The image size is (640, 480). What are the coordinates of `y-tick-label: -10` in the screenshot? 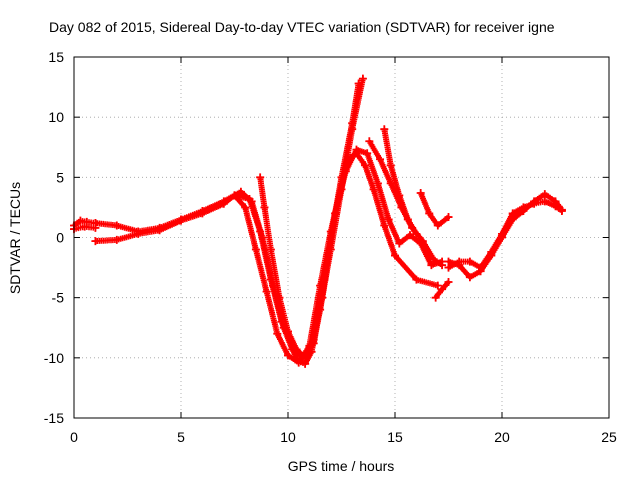 It's located at (54, 358).